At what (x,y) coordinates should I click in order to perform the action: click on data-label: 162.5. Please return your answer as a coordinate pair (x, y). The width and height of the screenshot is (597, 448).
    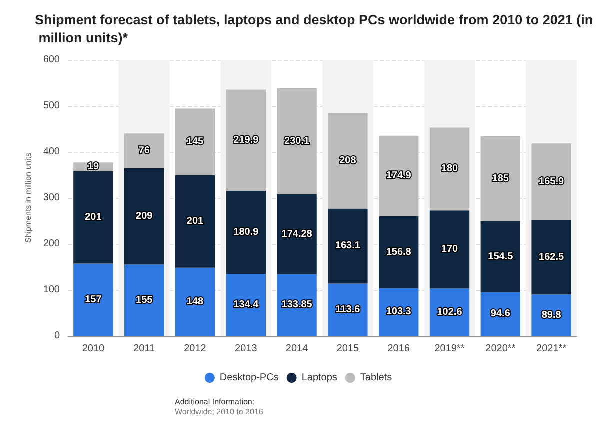
    Looking at the image, I should click on (551, 257).